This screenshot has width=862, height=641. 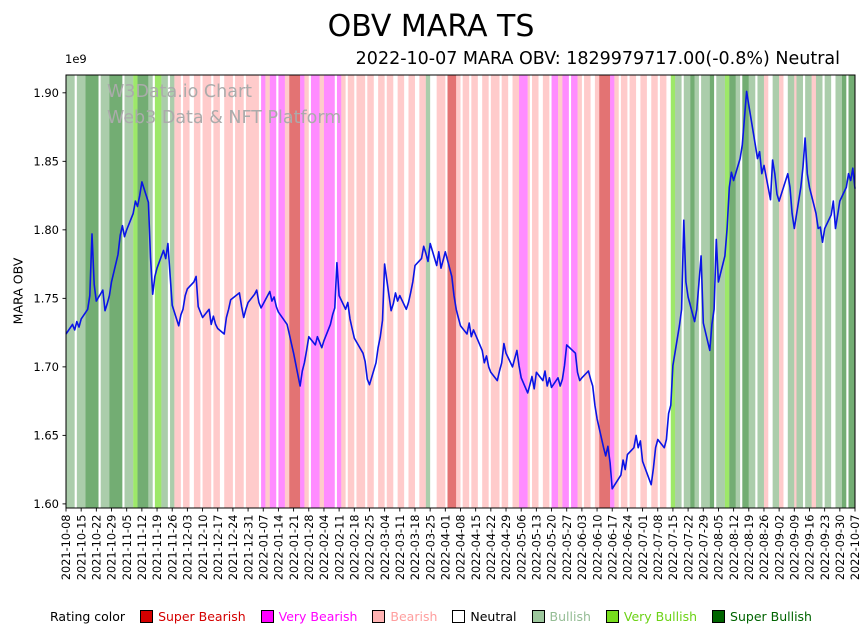 What do you see at coordinates (267, 616) in the screenshot?
I see `legend-swatch-very_bearish` at bounding box center [267, 616].